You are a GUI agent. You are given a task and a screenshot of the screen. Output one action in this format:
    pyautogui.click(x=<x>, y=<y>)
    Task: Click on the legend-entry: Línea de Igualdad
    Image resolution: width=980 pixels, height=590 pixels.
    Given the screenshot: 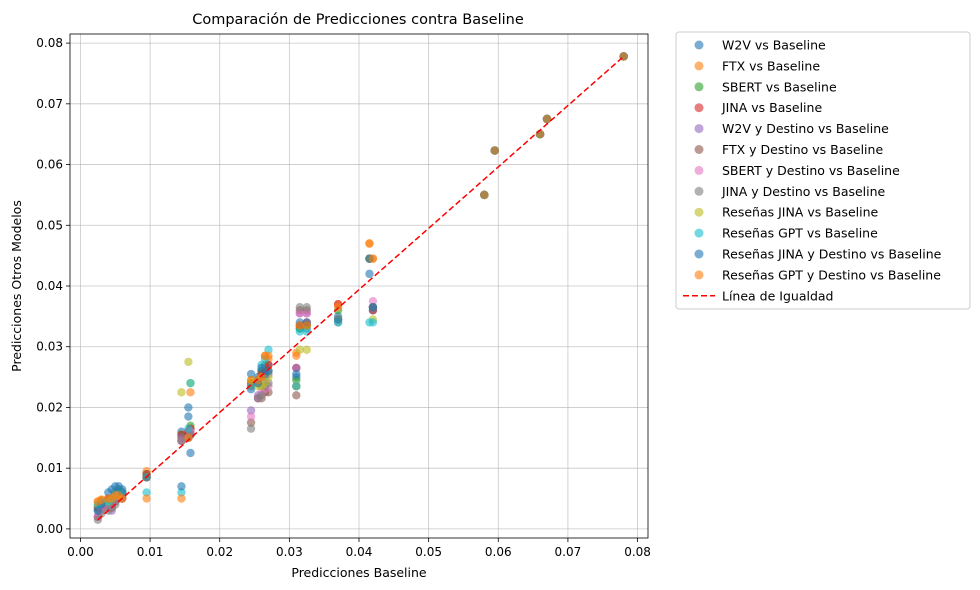 What is the action you would take?
    pyautogui.click(x=778, y=295)
    